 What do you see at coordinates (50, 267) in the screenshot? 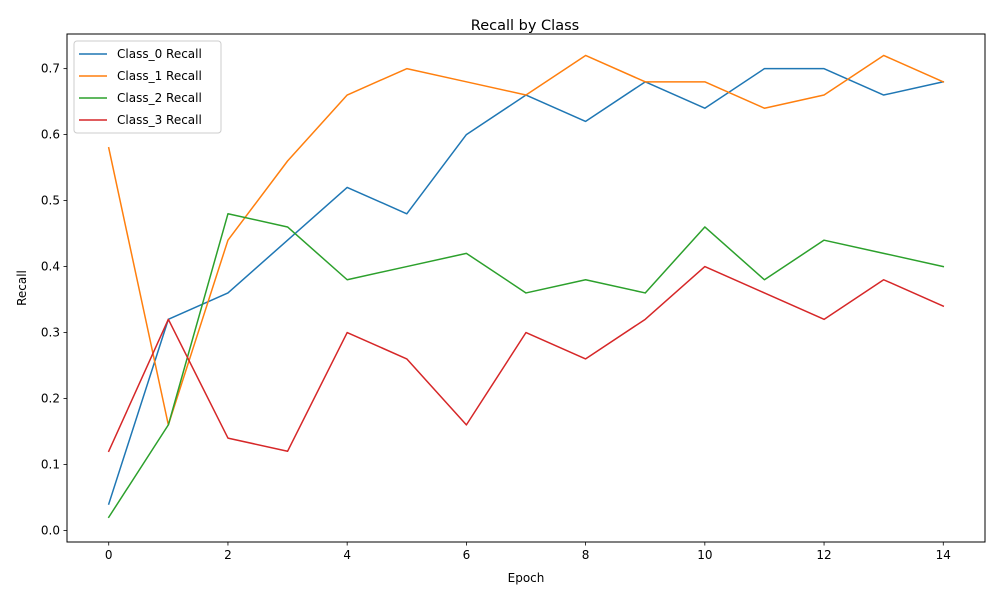
I see `y-tick-label: 0.4` at bounding box center [50, 267].